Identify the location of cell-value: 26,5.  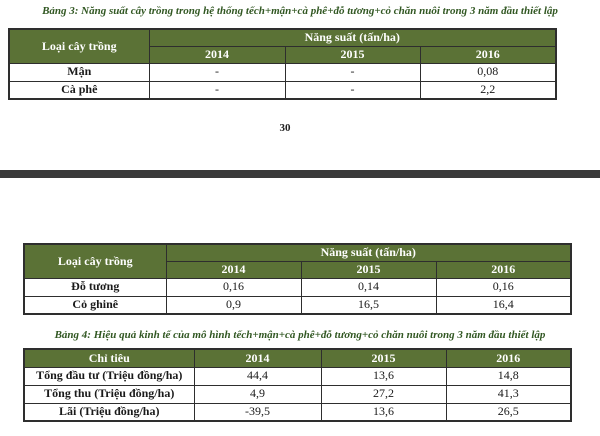
(508, 412).